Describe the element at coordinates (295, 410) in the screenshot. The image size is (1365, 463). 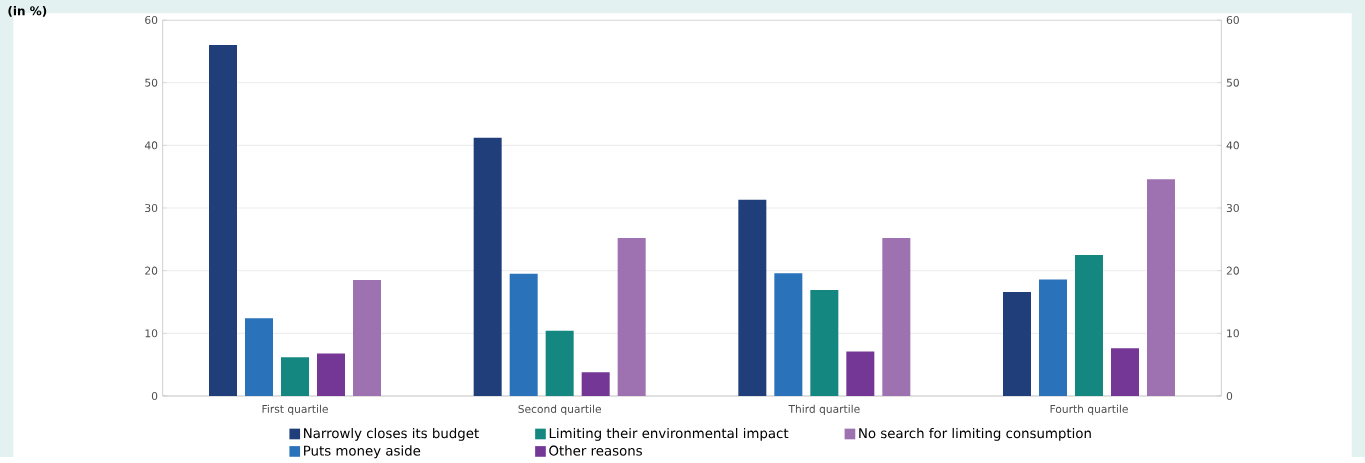
I see `x-tick-label: First quartile` at that location.